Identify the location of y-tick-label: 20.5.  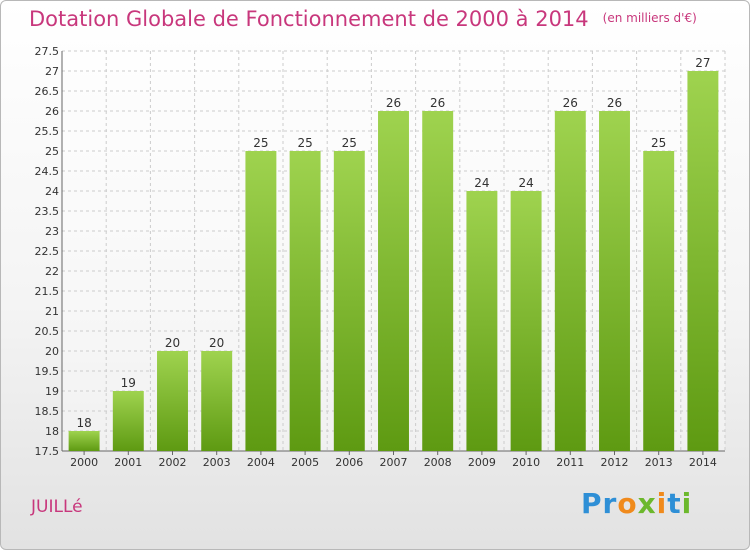
(47, 331).